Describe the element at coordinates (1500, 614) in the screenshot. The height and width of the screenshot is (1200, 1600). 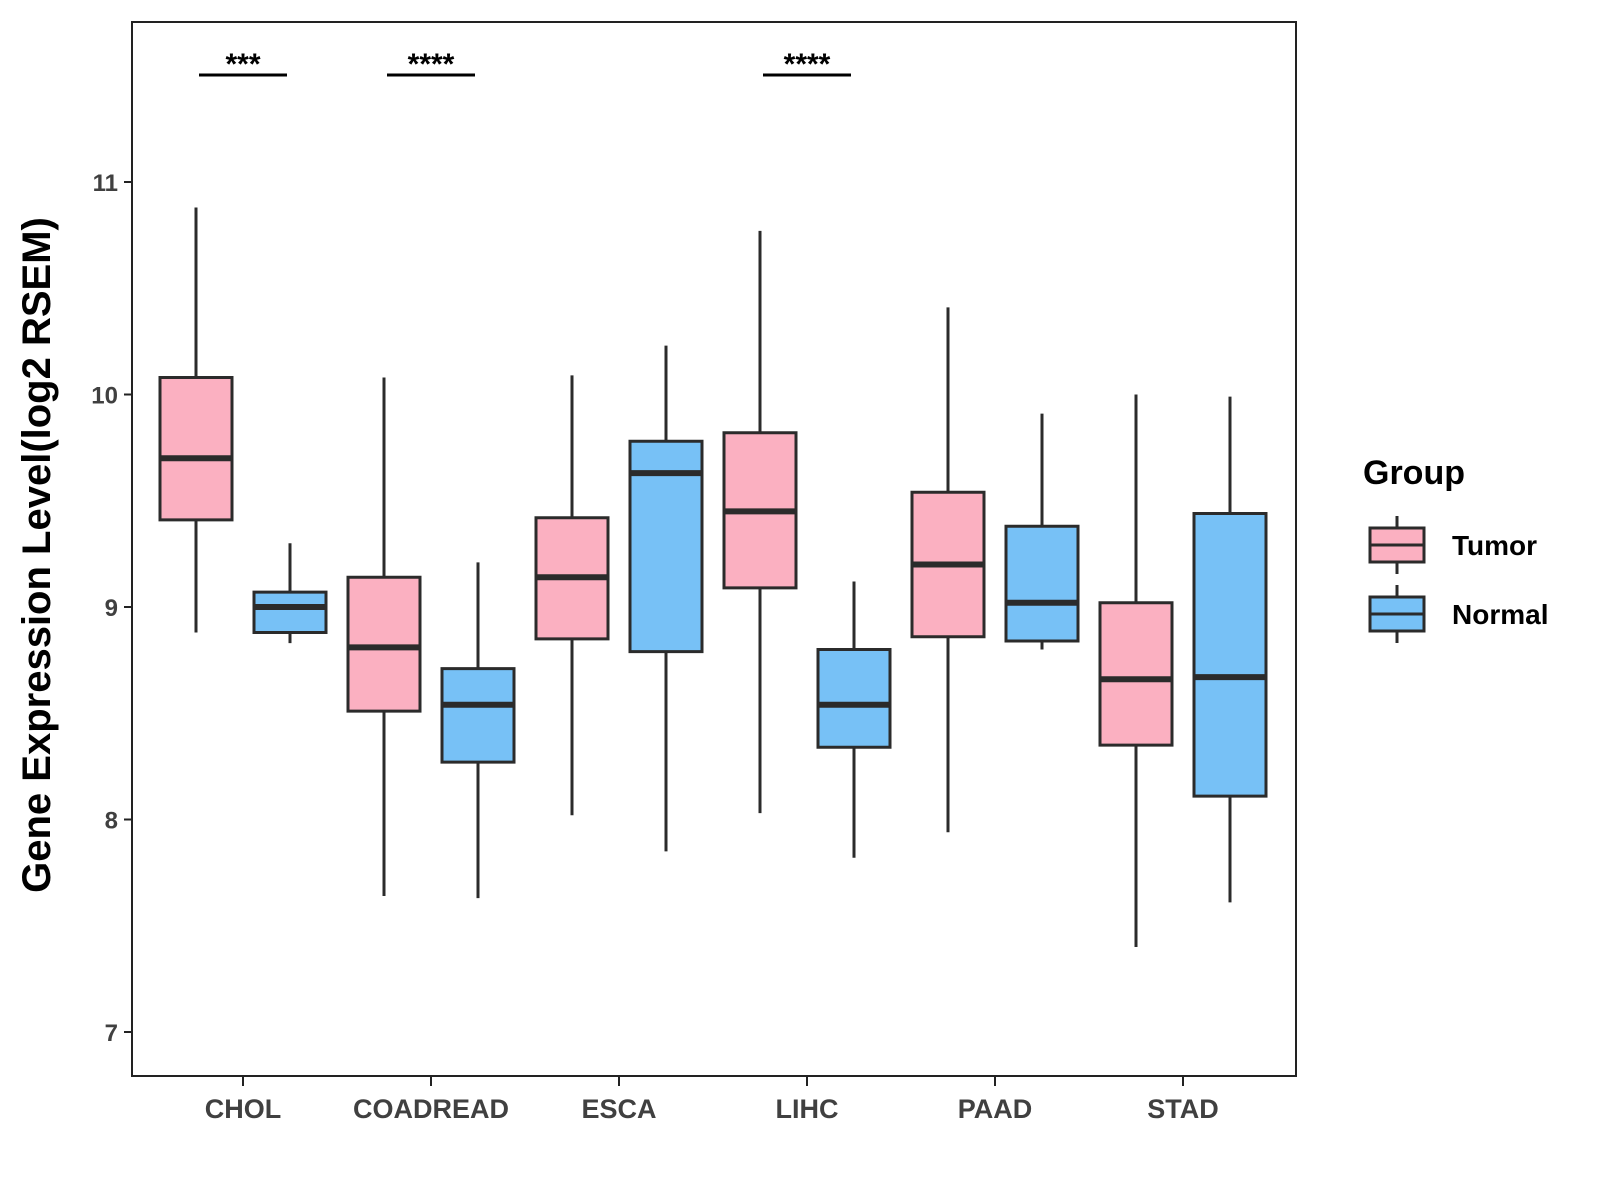
I see `legend-label: Normal` at that location.